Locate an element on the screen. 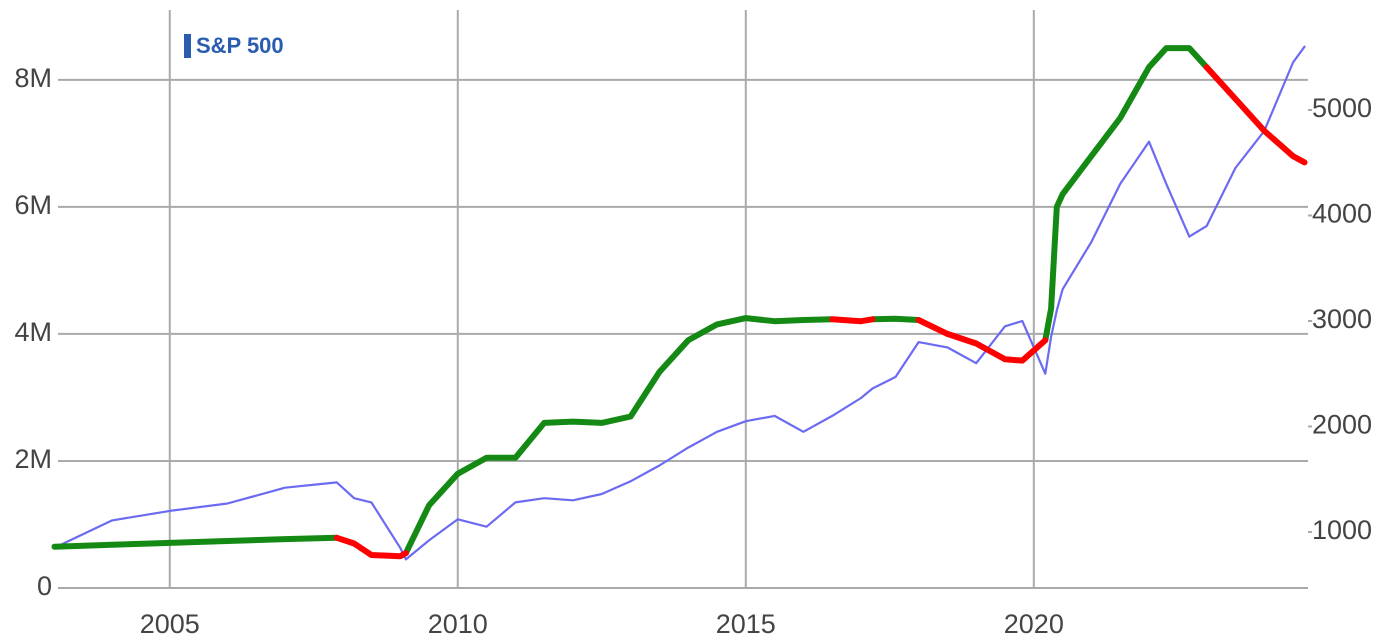  legend-swatch is located at coordinates (187, 46).